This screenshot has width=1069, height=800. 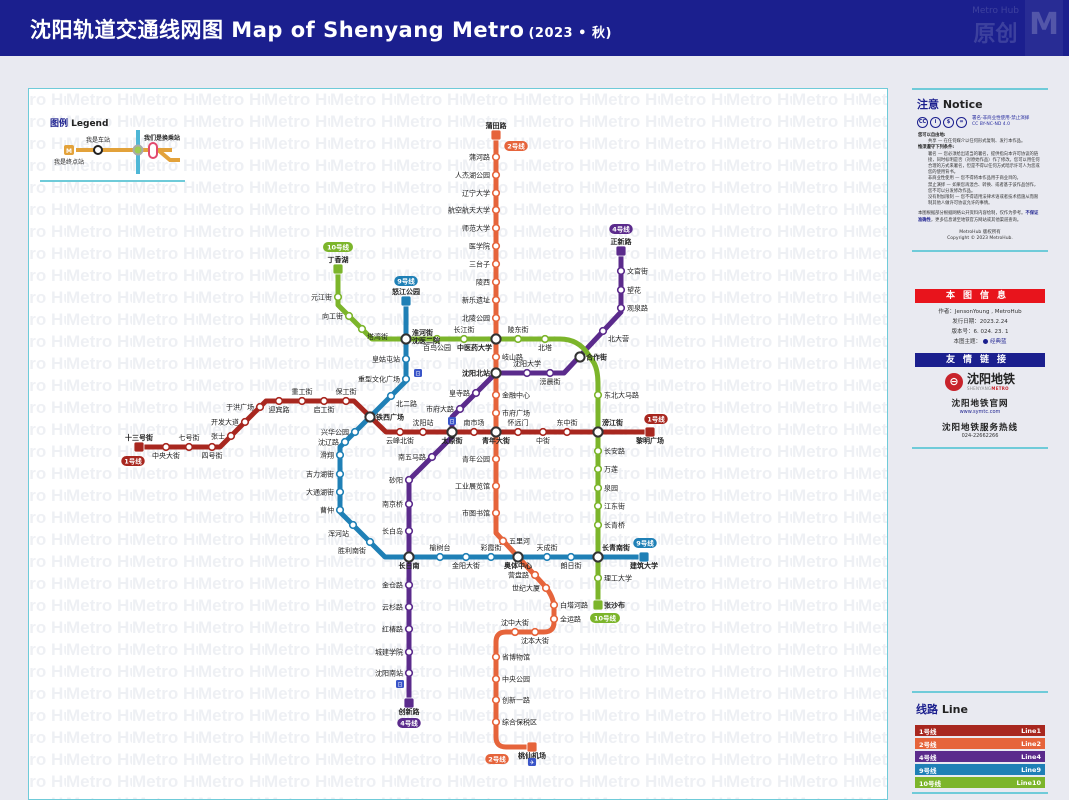 What do you see at coordinates (472, 175) in the screenshot?
I see `station-label: 人杰湖公园` at bounding box center [472, 175].